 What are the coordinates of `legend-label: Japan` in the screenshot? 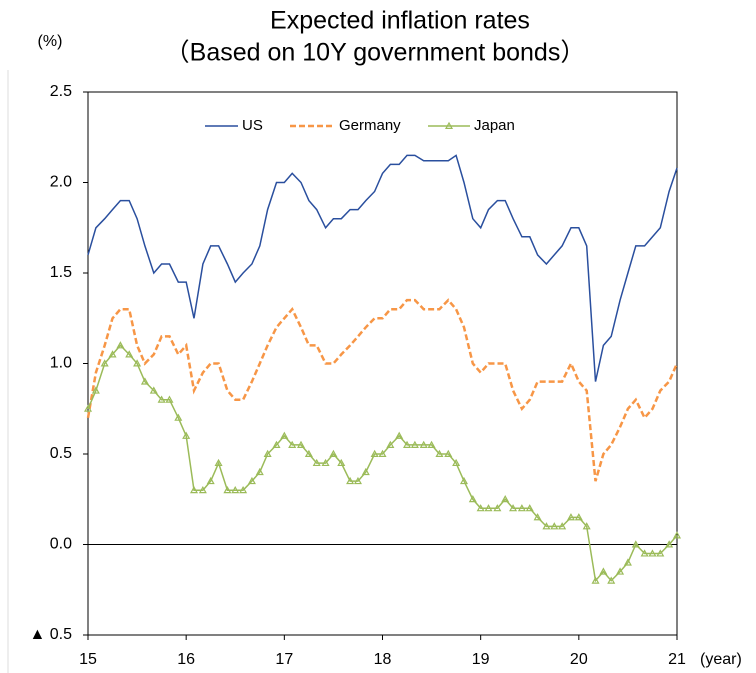 It's located at (494, 125).